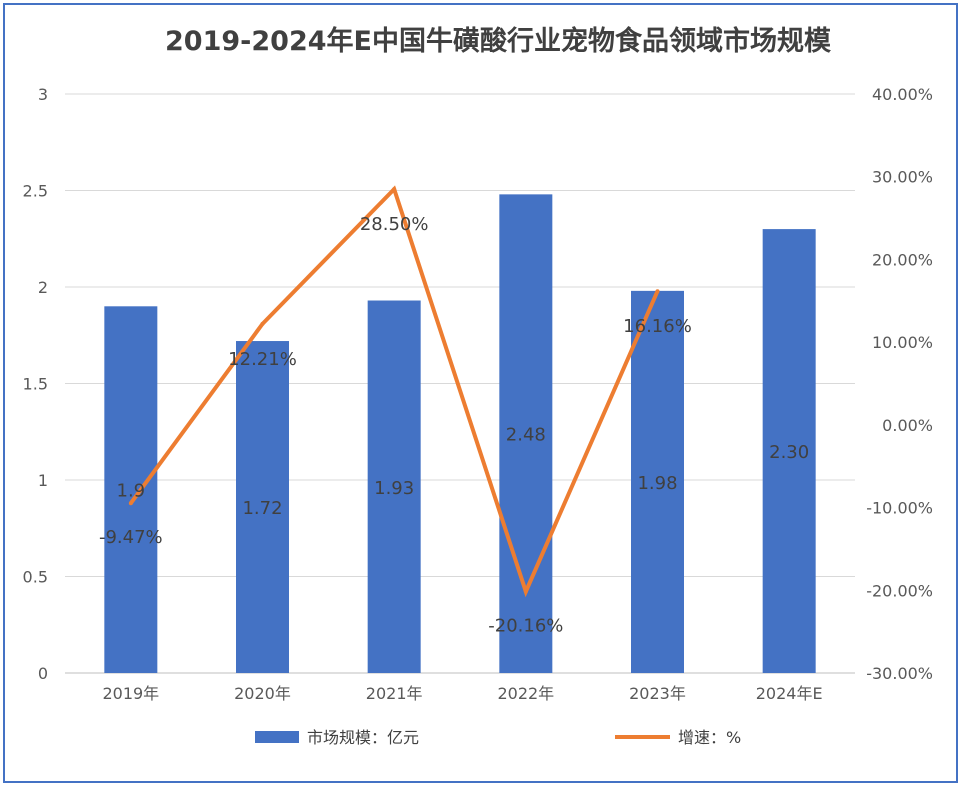 Image resolution: width=961 pixels, height=786 pixels. What do you see at coordinates (899, 590) in the screenshot?
I see `right-axis-tick: -20.00%` at bounding box center [899, 590].